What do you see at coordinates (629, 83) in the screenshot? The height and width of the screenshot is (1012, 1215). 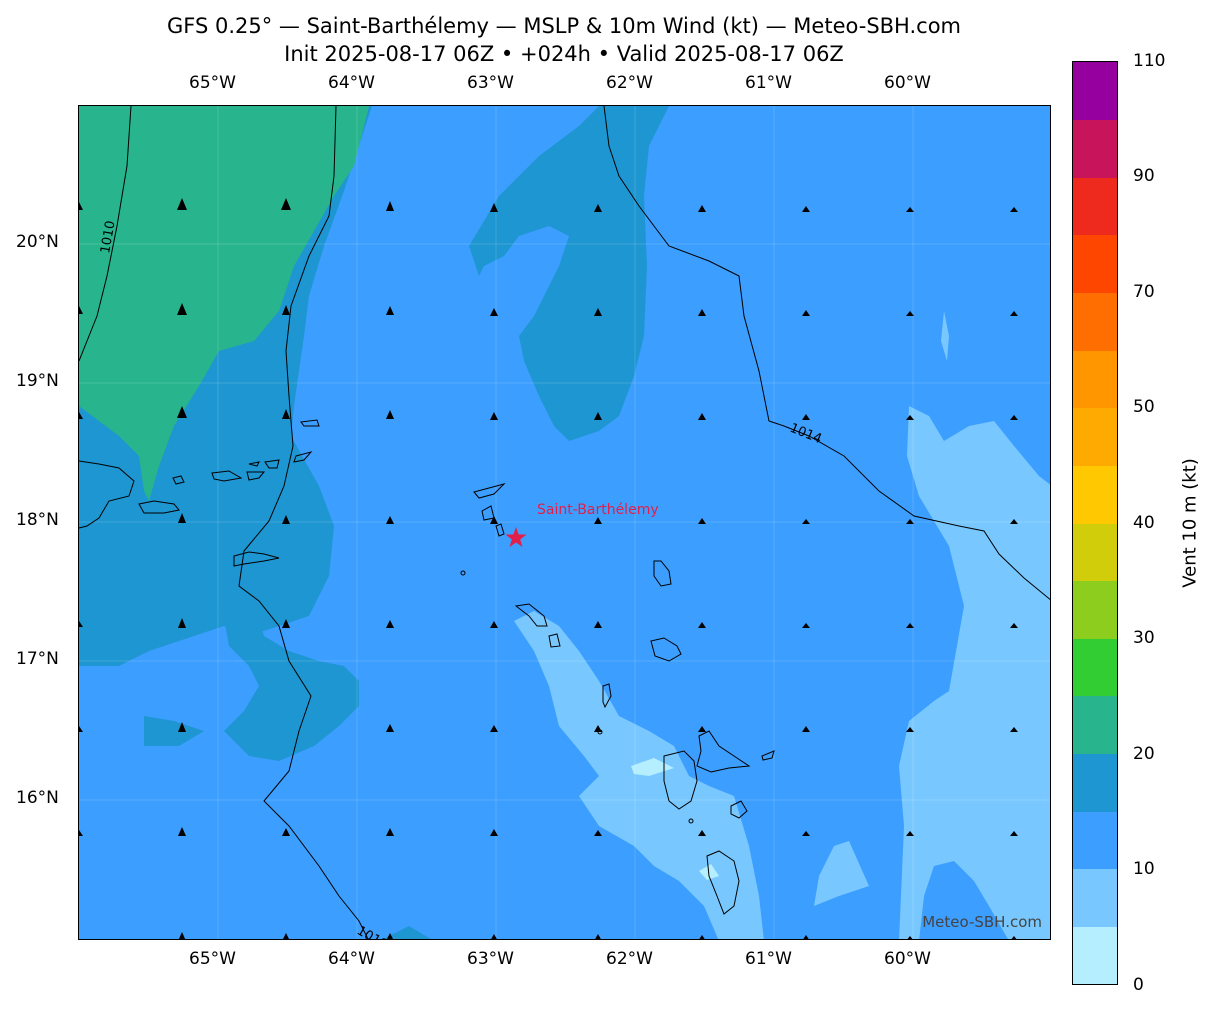 I see `x-tick-top-62w: 62°W` at bounding box center [629, 83].